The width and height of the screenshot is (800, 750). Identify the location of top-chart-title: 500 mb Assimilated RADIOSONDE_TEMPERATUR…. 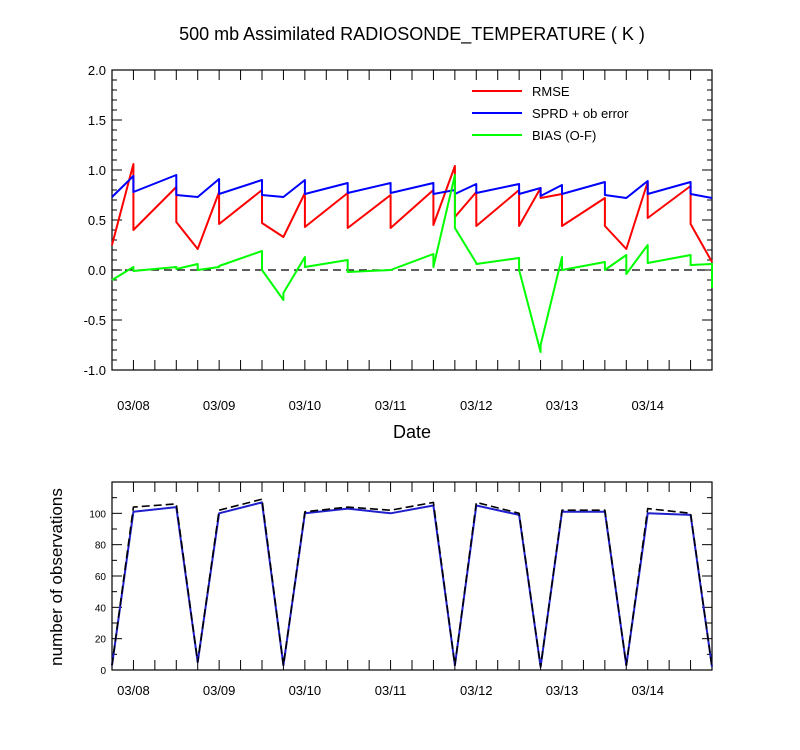
(412, 34).